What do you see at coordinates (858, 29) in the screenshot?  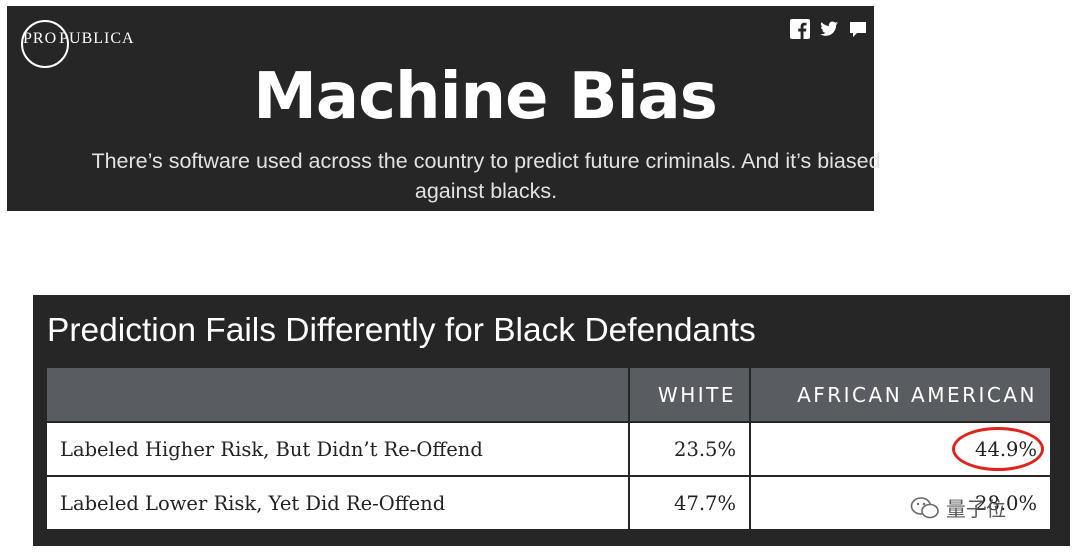 I see `comment-icon` at bounding box center [858, 29].